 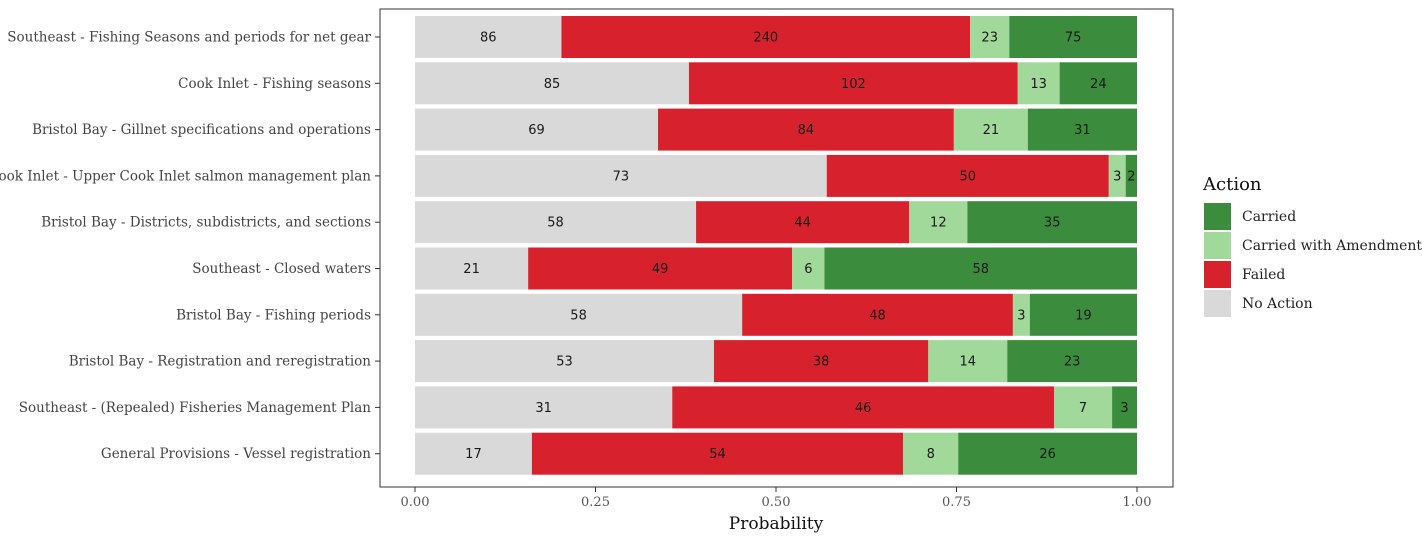 I want to click on x-tick-label: 0.25, so click(x=595, y=502).